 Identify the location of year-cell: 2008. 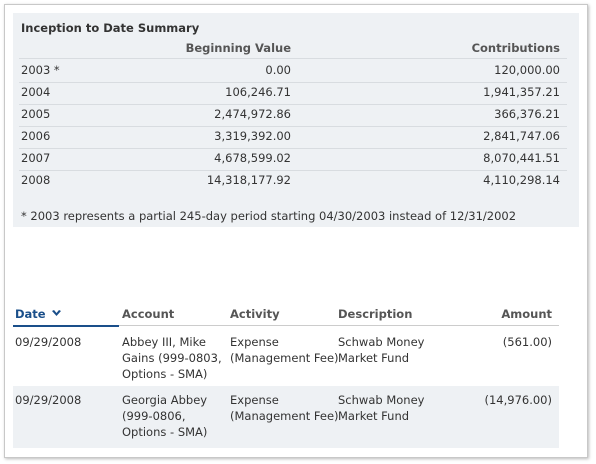
(36, 180).